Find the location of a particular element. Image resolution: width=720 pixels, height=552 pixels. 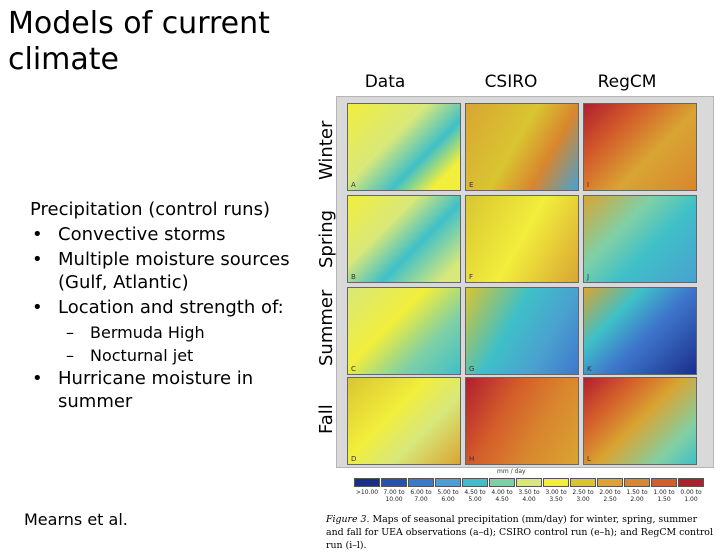

panel-letter: L is located at coordinates (589, 459).